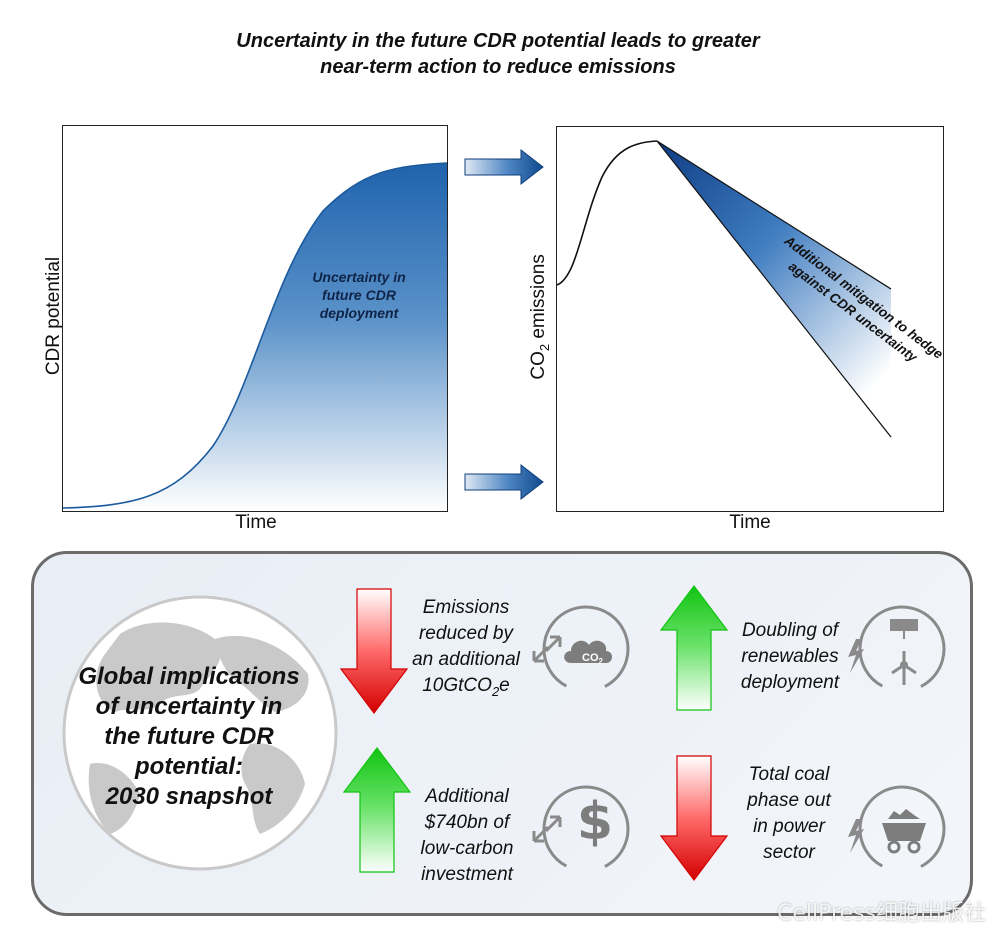 The image size is (996, 935). I want to click on connector-arrow-bottom, so click(504, 482).